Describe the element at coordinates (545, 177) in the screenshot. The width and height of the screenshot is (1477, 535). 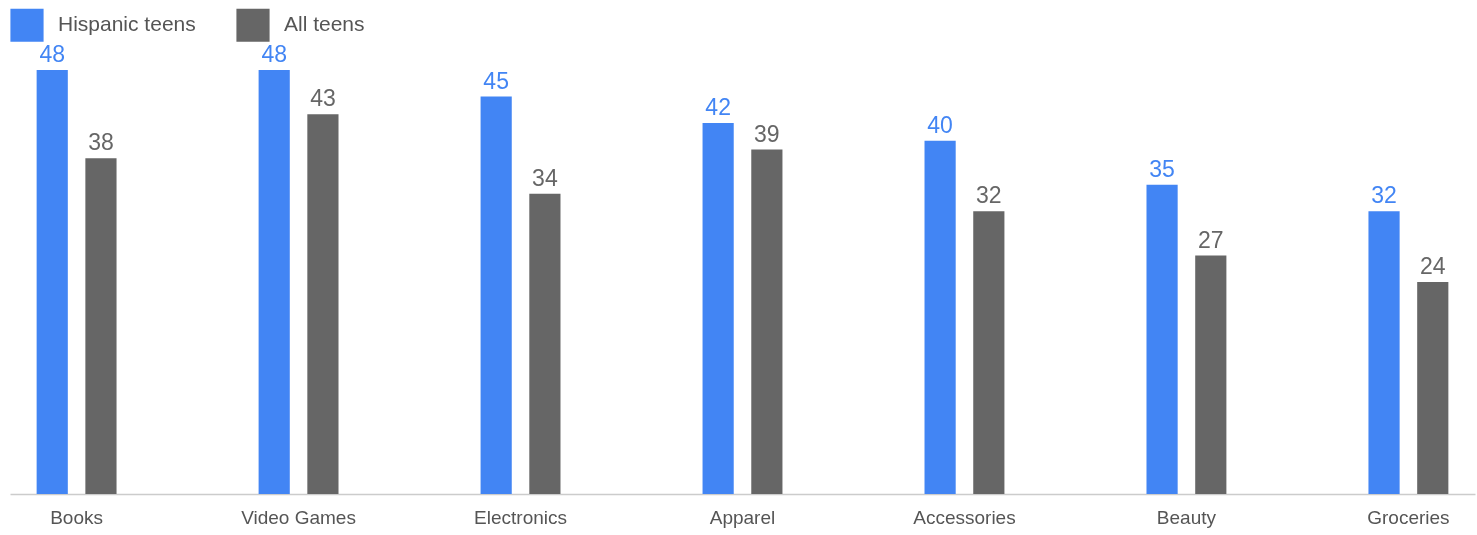
I see `data-label: 34` at that location.